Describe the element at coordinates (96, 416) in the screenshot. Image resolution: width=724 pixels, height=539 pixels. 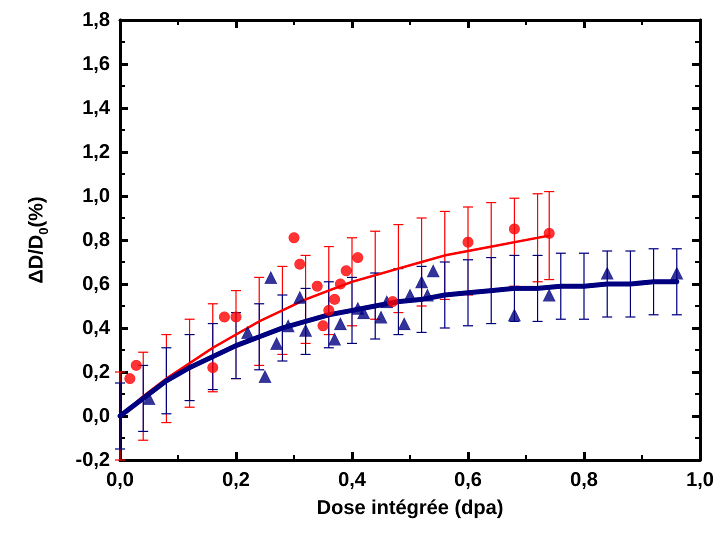
I see `y-tick-label: 0,0` at that location.